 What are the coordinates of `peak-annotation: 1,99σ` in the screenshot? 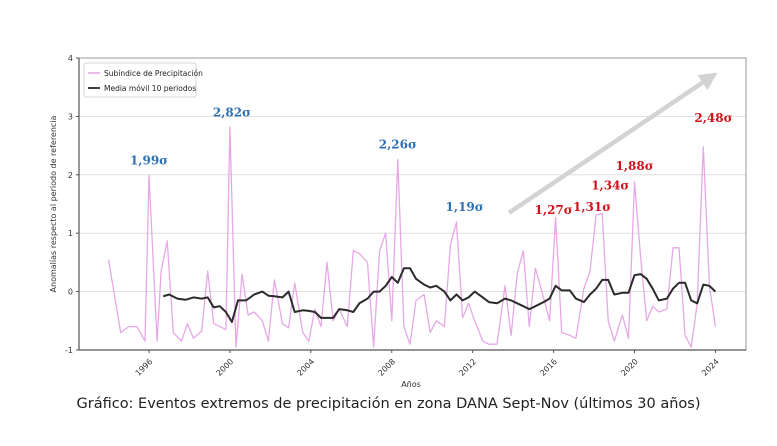 It's located at (149, 160).